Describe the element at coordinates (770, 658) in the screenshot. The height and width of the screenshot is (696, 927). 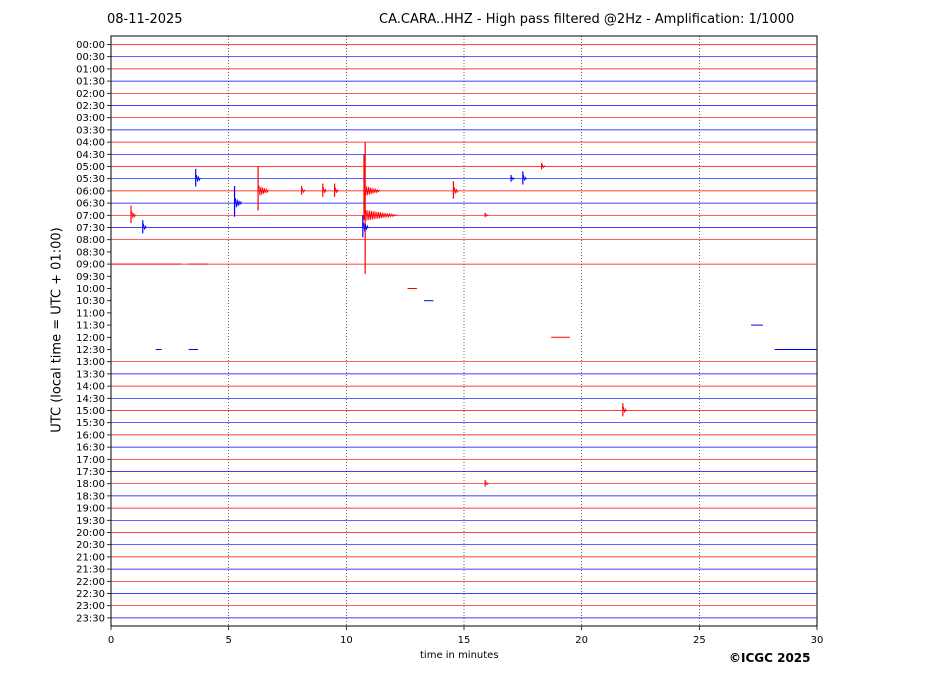
I see `copyright-label: ©ICGC 2025` at that location.